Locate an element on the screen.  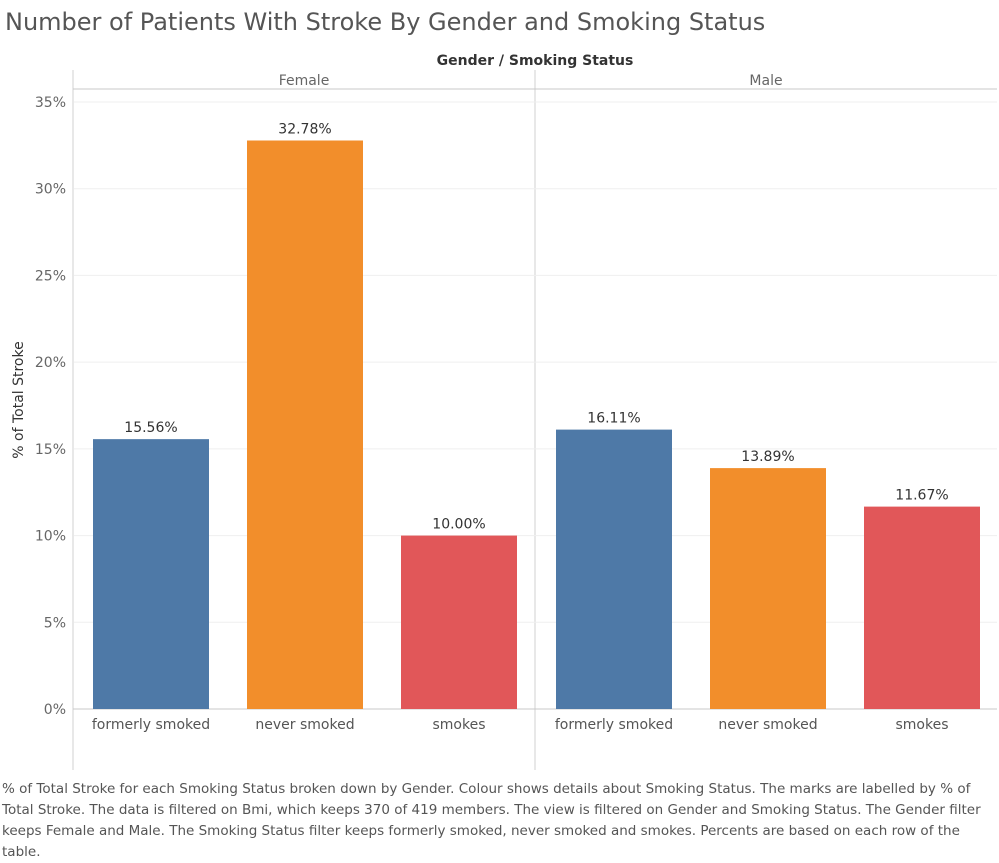
y-tick-label: 10% is located at coordinates (50, 537).